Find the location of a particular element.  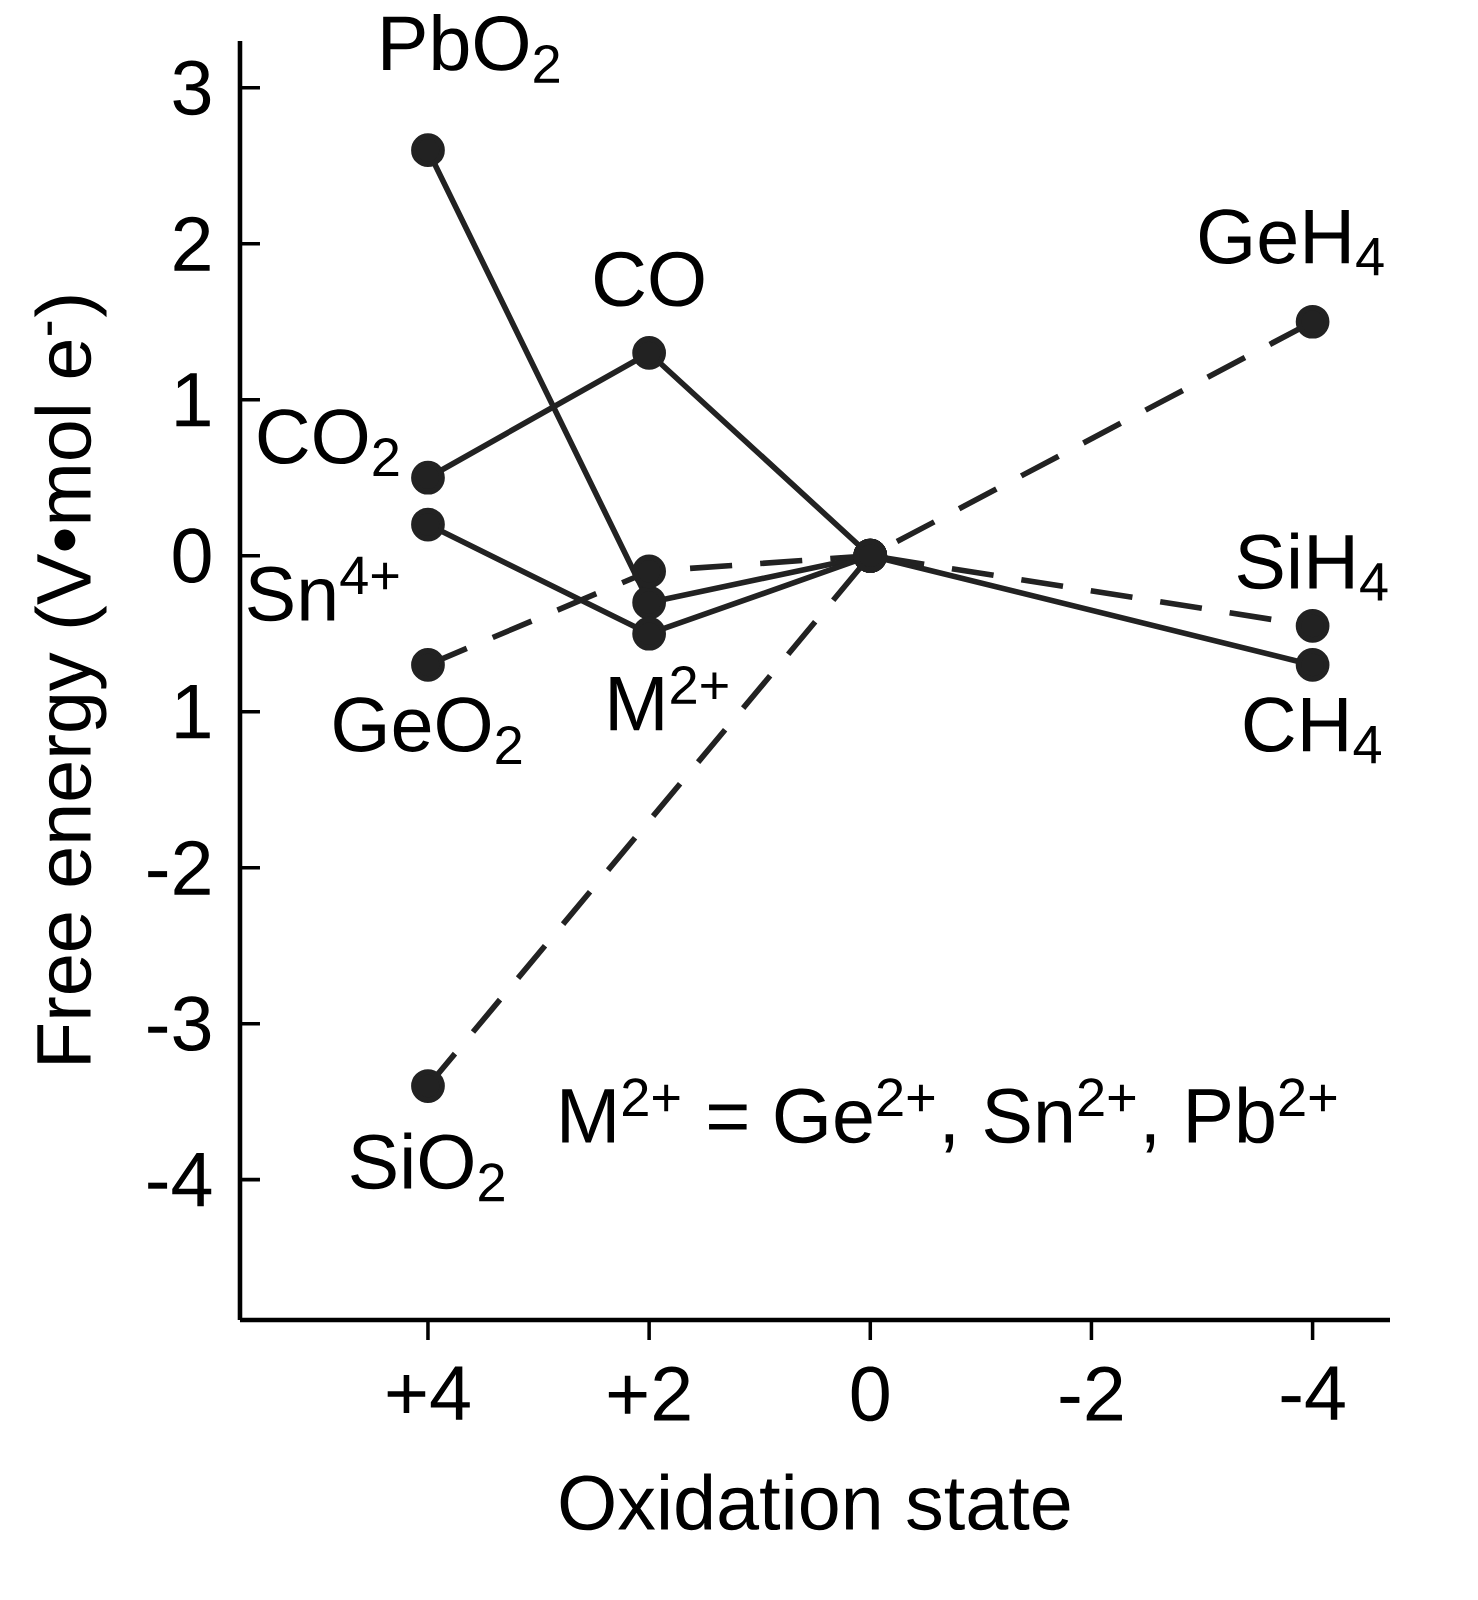

y-tick-label: -2 is located at coordinates (179, 867).